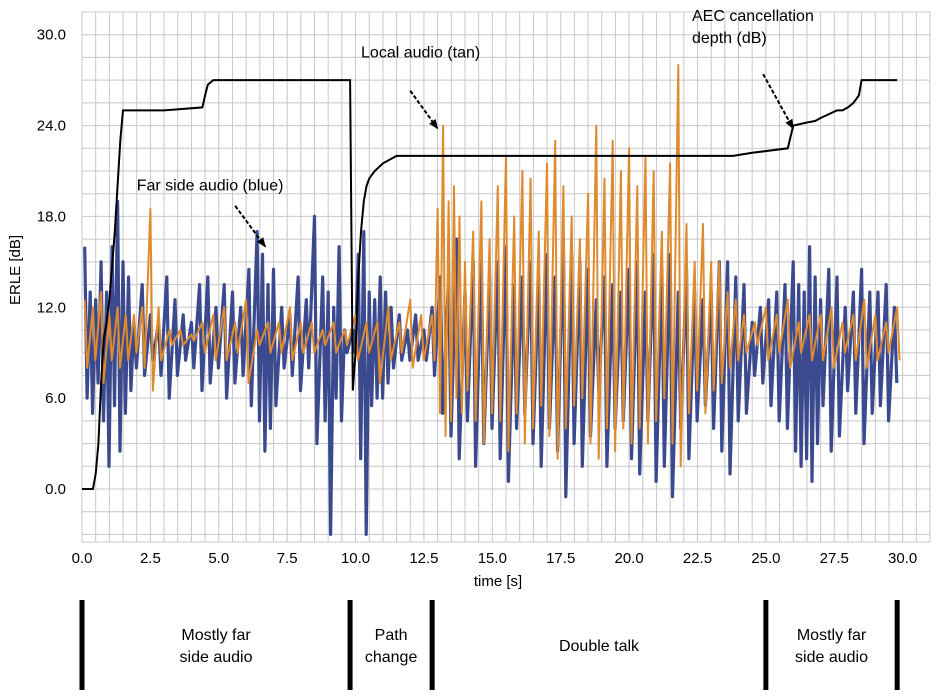  Describe the element at coordinates (420, 52) in the screenshot. I see `annotation-local-label: Local audio (tan)` at that location.